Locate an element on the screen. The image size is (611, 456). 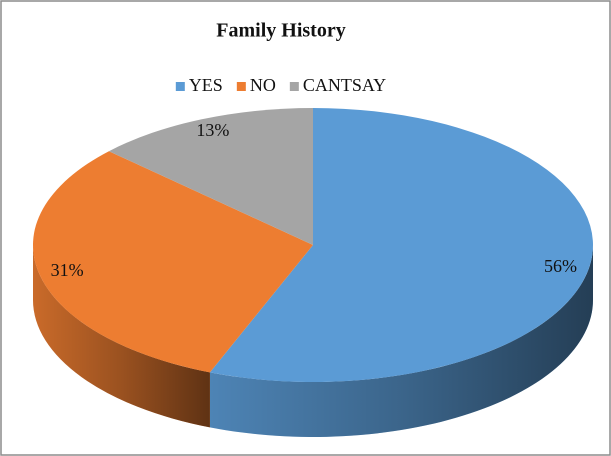
data-label: 13% is located at coordinates (212, 130).